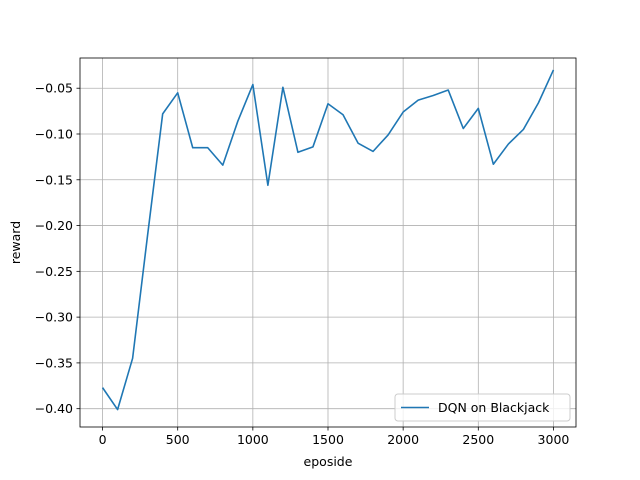  I want to click on y-tick-label: −0.35, so click(54, 362).